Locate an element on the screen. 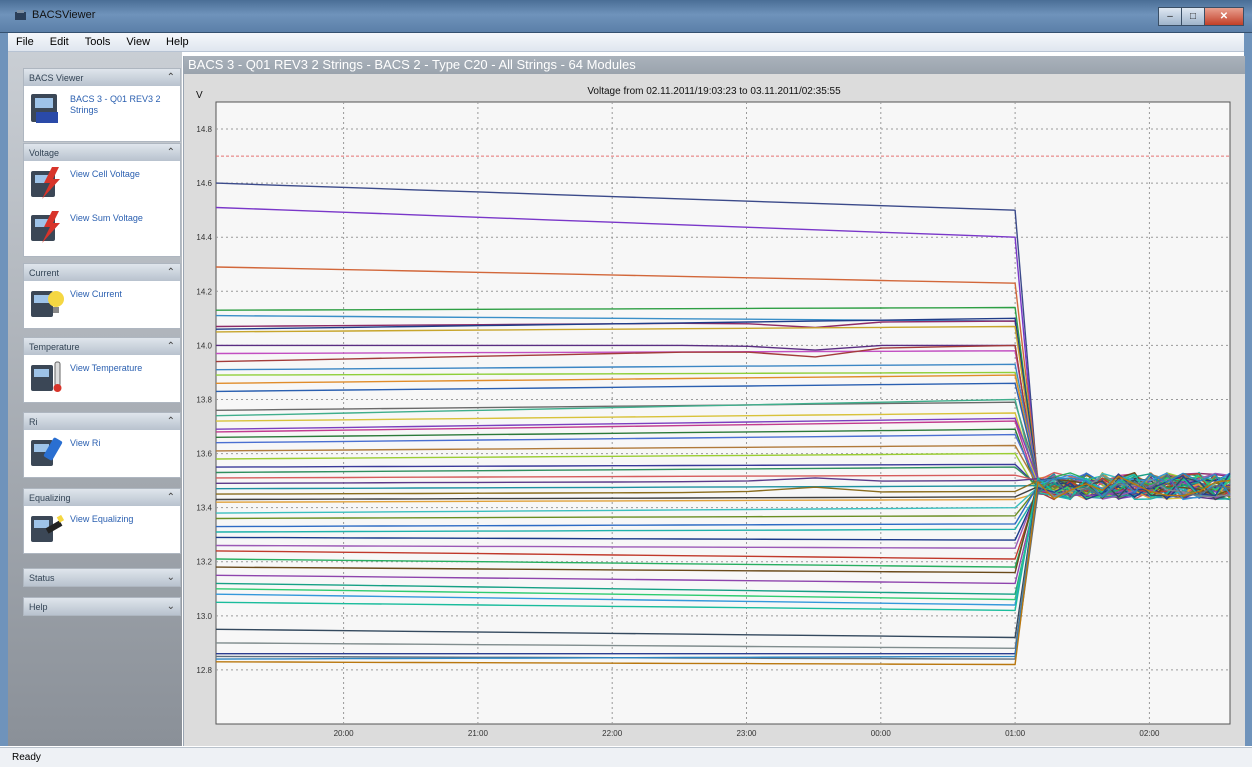 The width and height of the screenshot is (1252, 768). group-header-equalizing: Equalizing ⌃ is located at coordinates (102, 497).